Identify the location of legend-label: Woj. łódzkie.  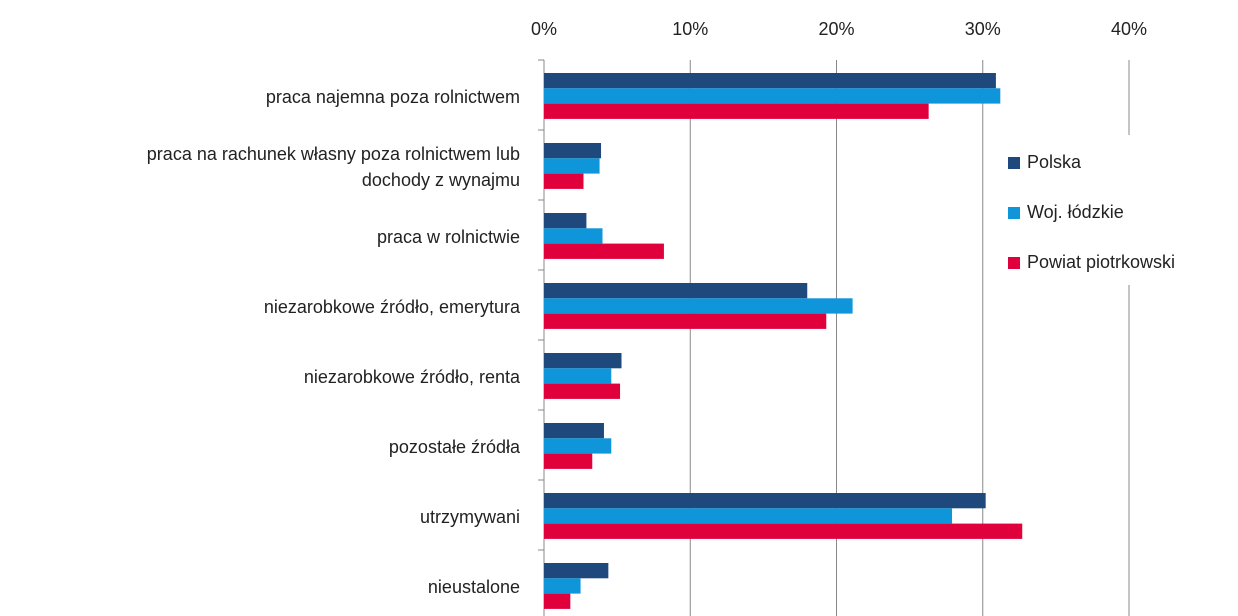
(1075, 212).